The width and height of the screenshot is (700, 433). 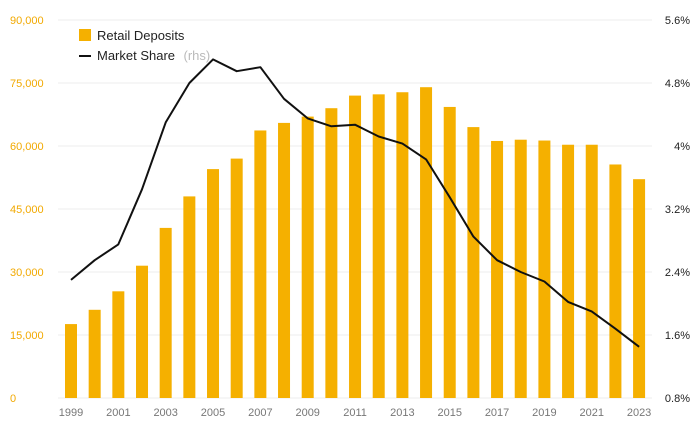 I want to click on right-tick-label: 0.8%, so click(x=677, y=399).